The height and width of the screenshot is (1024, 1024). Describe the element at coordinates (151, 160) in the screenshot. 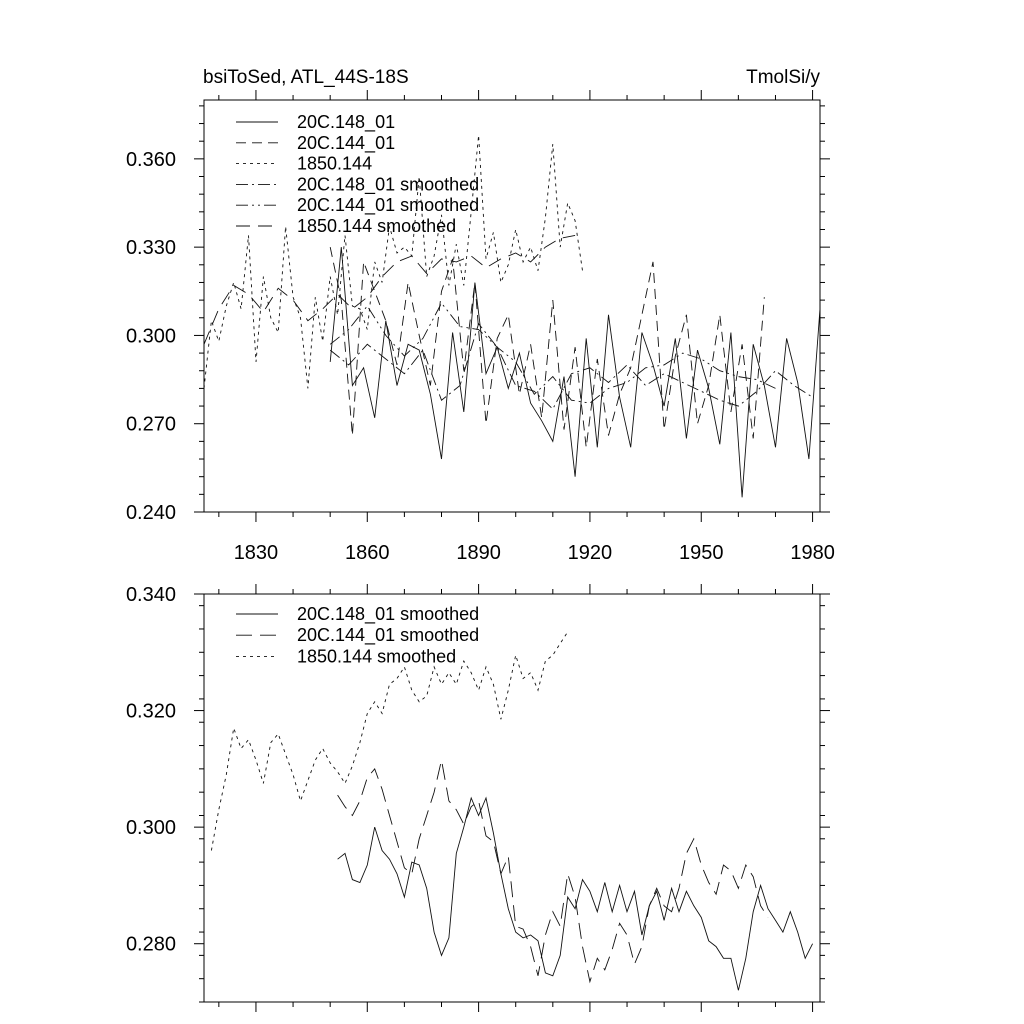

I see `p0-ytick-label-4: 0.360` at that location.